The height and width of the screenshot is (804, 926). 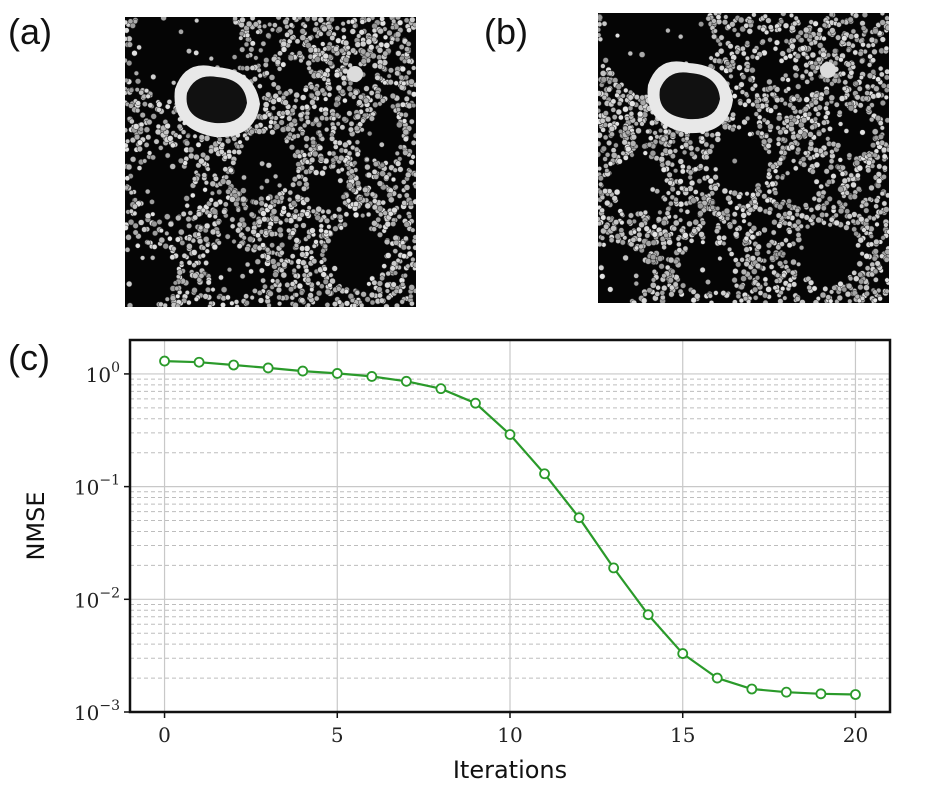 I want to click on micrograph-image-b, so click(x=743, y=158).